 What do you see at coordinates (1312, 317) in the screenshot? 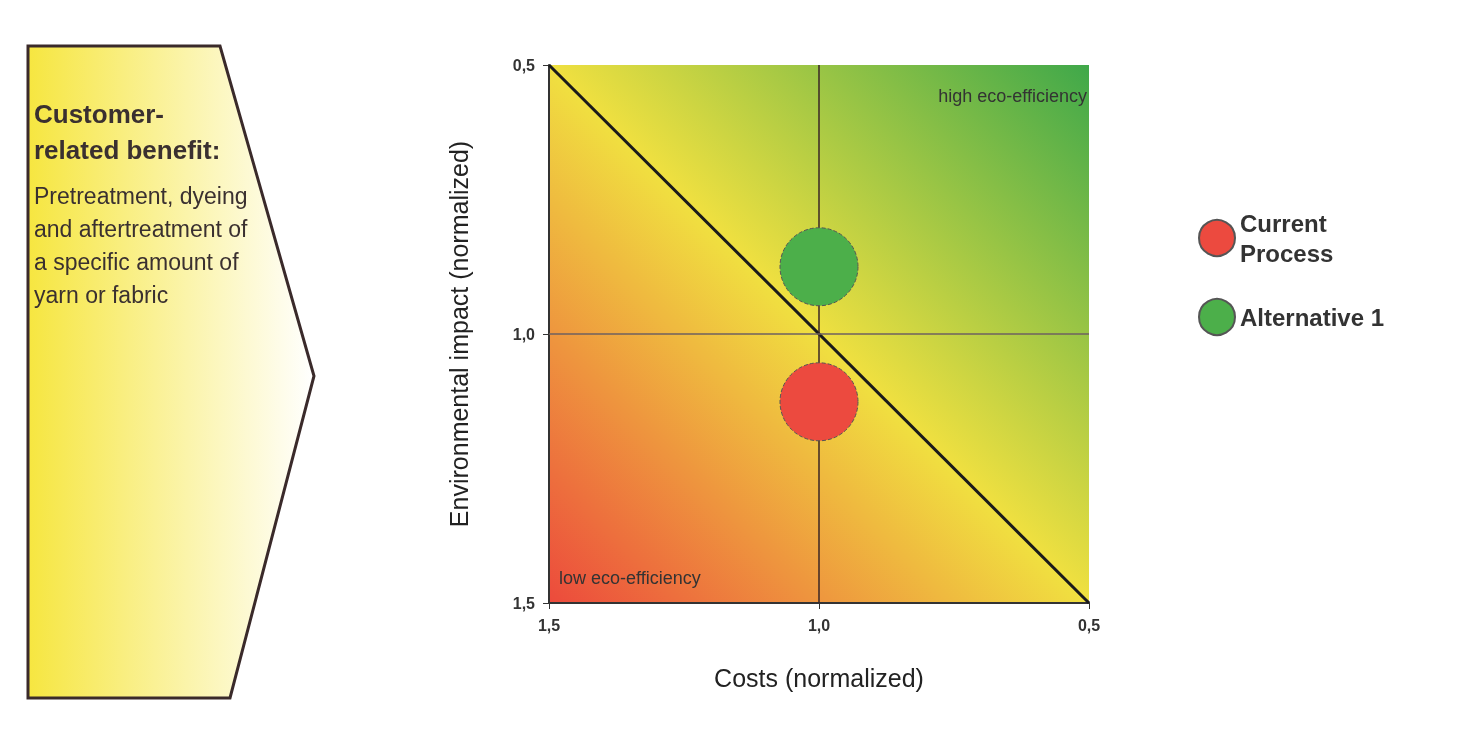
I see `legend-label: Alternative 1` at bounding box center [1312, 317].